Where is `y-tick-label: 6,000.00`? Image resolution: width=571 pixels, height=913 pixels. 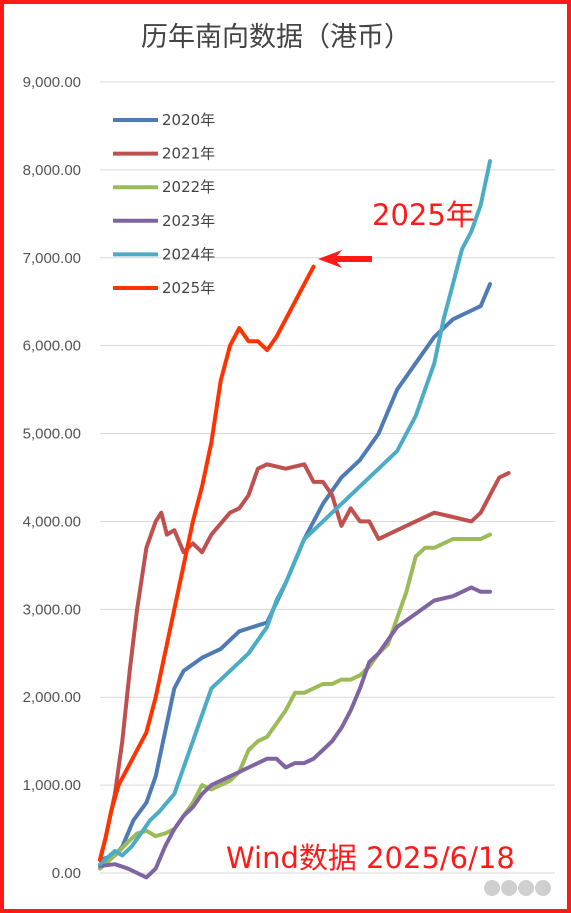
y-tick-label: 6,000.00 is located at coordinates (52, 346).